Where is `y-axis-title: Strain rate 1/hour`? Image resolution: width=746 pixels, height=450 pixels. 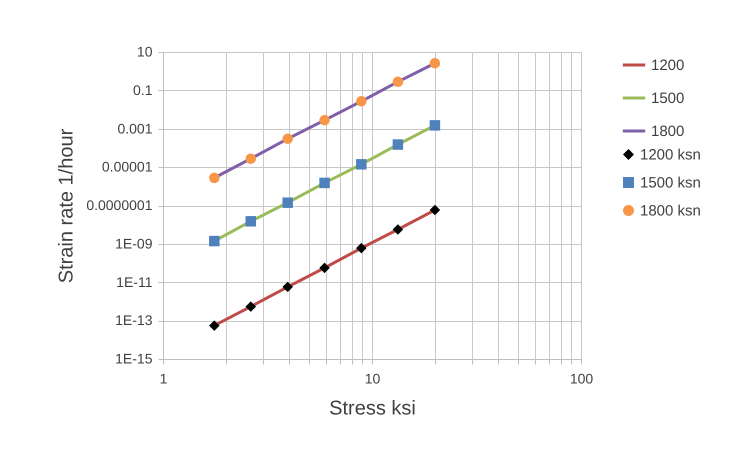 y-axis-title: Strain rate 1/hour is located at coordinates (66, 206).